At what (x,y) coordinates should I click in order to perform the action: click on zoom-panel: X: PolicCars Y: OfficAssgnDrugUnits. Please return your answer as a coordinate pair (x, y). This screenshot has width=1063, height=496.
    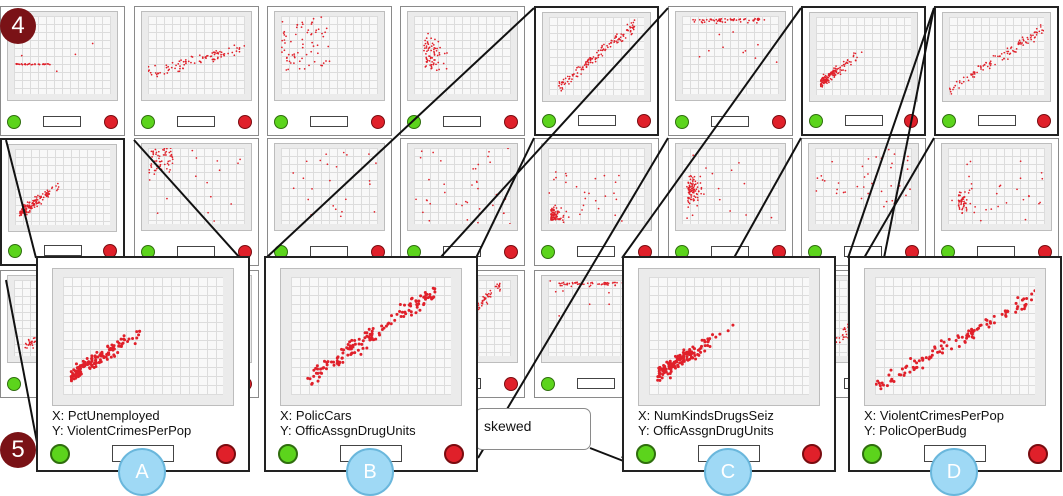
    Looking at the image, I should click on (371, 364).